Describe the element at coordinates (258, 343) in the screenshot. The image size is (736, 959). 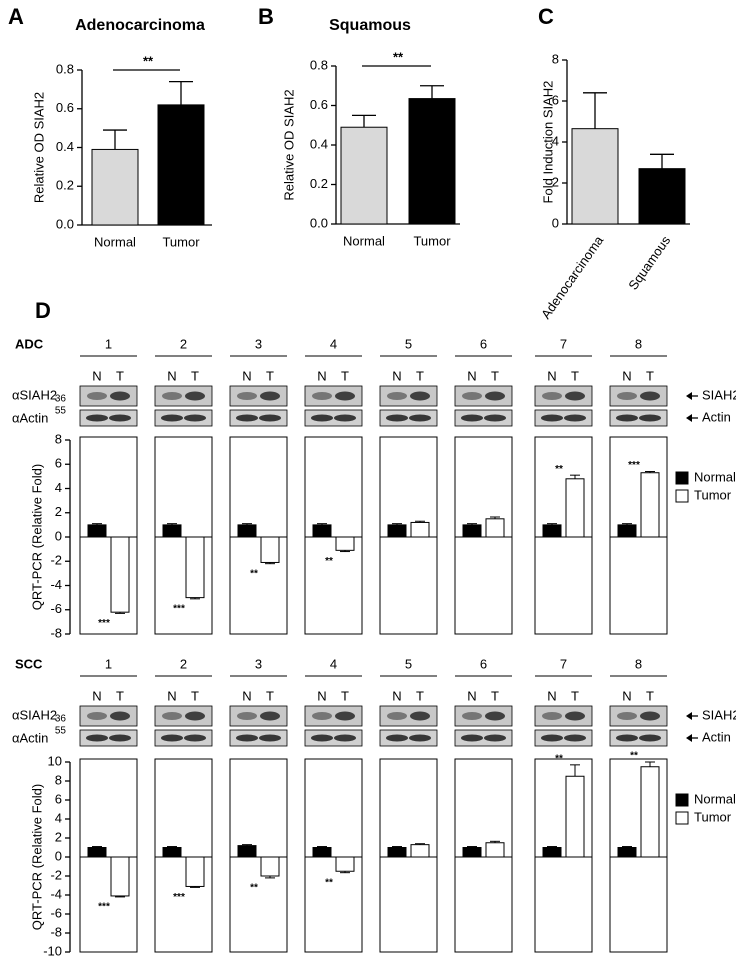
I see `sample-label: 3` at that location.